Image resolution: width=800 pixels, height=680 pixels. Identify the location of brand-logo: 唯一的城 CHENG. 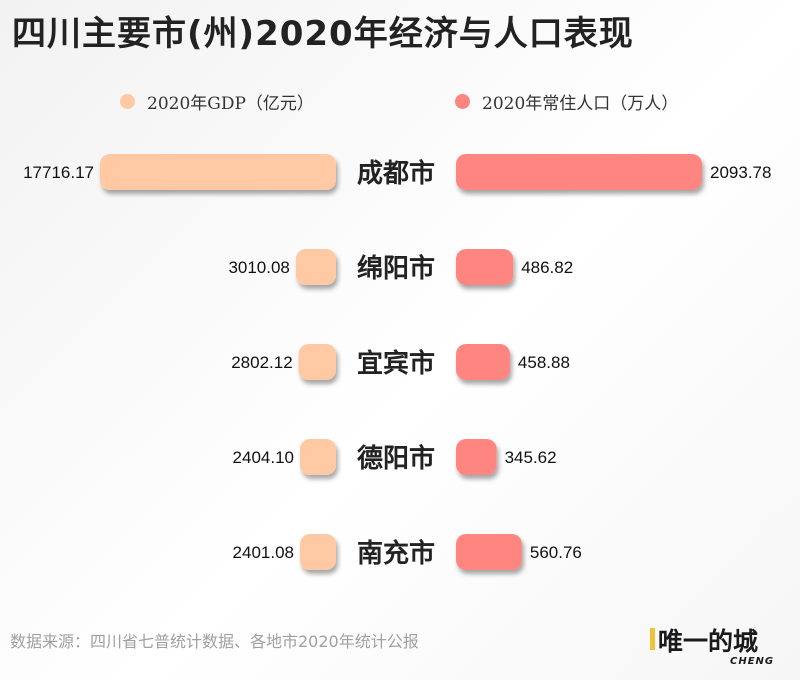
(720, 647).